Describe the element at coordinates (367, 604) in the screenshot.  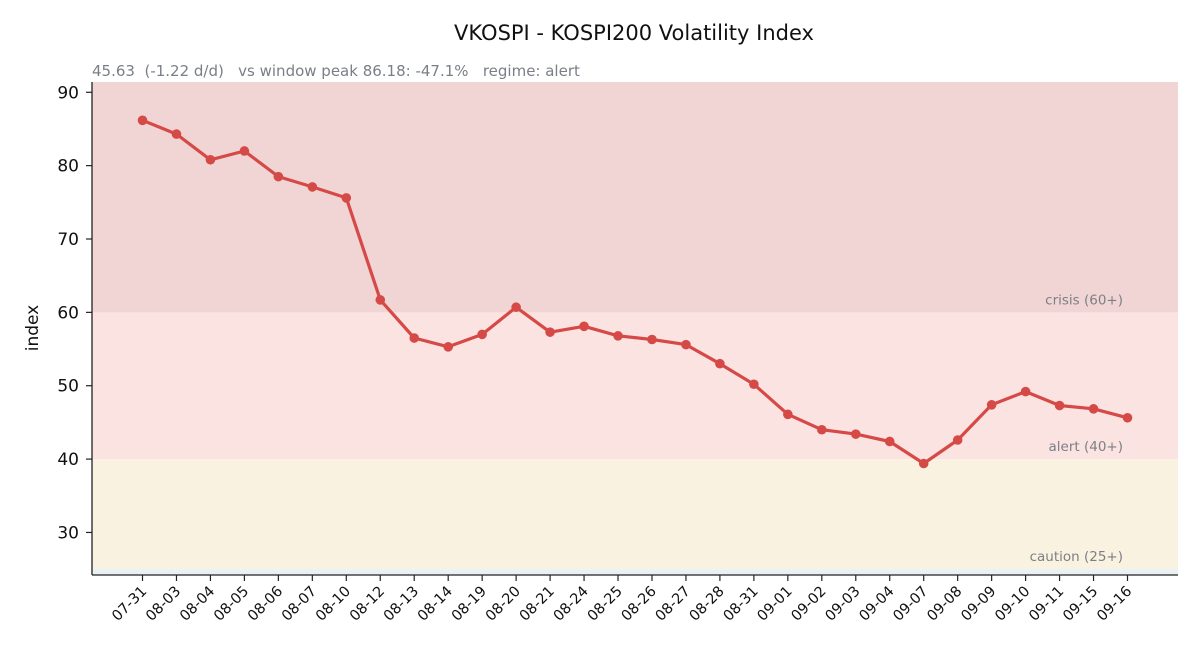
I see `x-tick-label: 08-12` at that location.